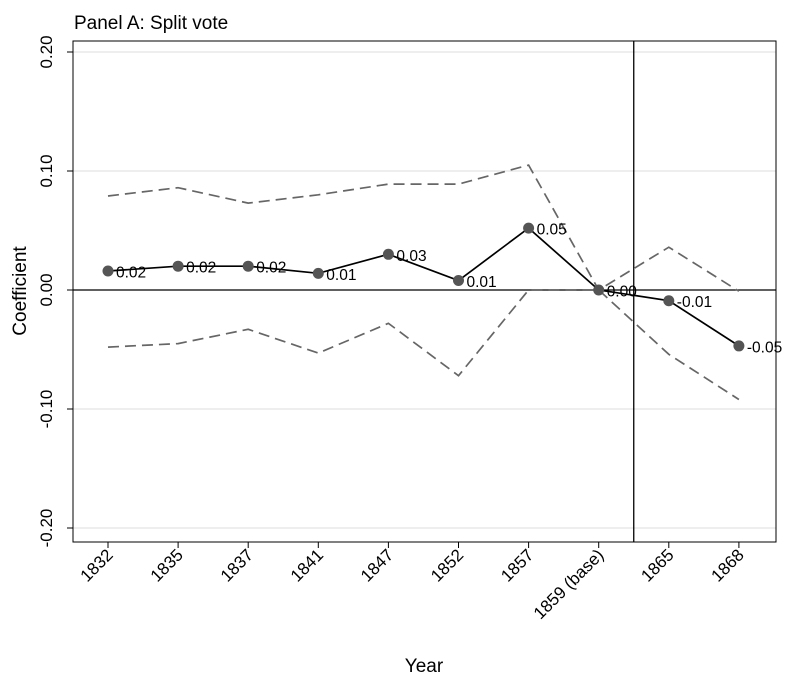  Describe the element at coordinates (20, 291) in the screenshot. I see `y-axis-label: Coefficient` at that location.